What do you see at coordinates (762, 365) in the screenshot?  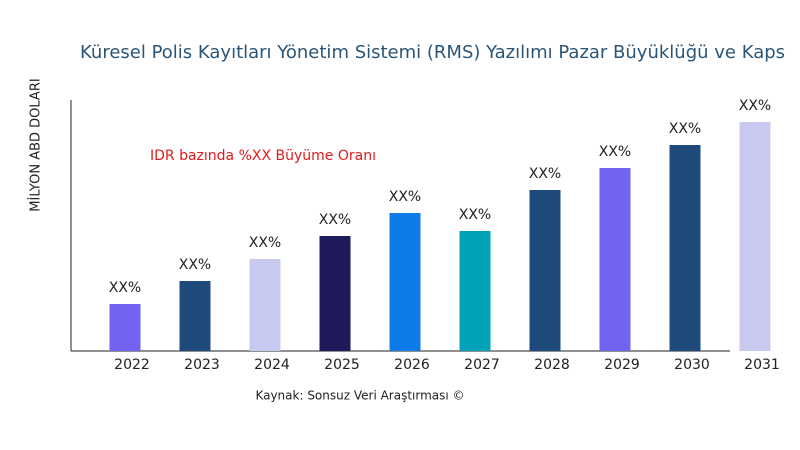 I see `x-tick-label: 2031` at bounding box center [762, 365].